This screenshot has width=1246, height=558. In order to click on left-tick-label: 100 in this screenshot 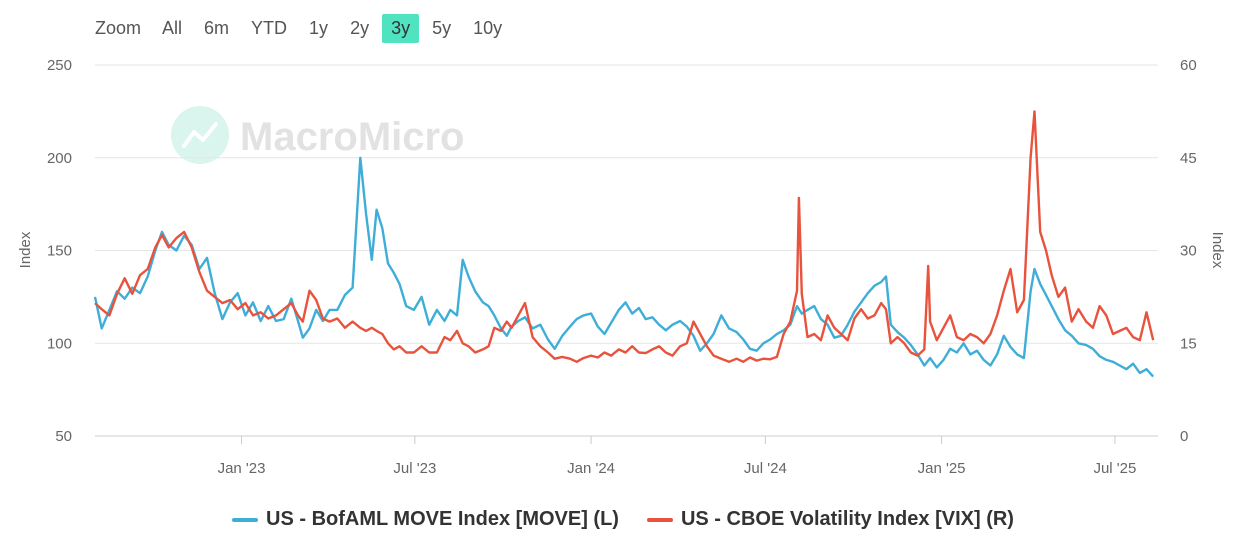, I will do `click(59, 343)`.